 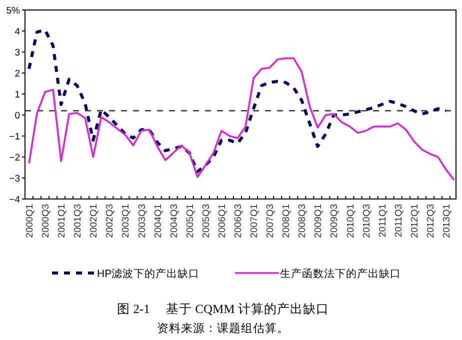 I want to click on x-tick-label: 2002Q1, so click(x=94, y=221).